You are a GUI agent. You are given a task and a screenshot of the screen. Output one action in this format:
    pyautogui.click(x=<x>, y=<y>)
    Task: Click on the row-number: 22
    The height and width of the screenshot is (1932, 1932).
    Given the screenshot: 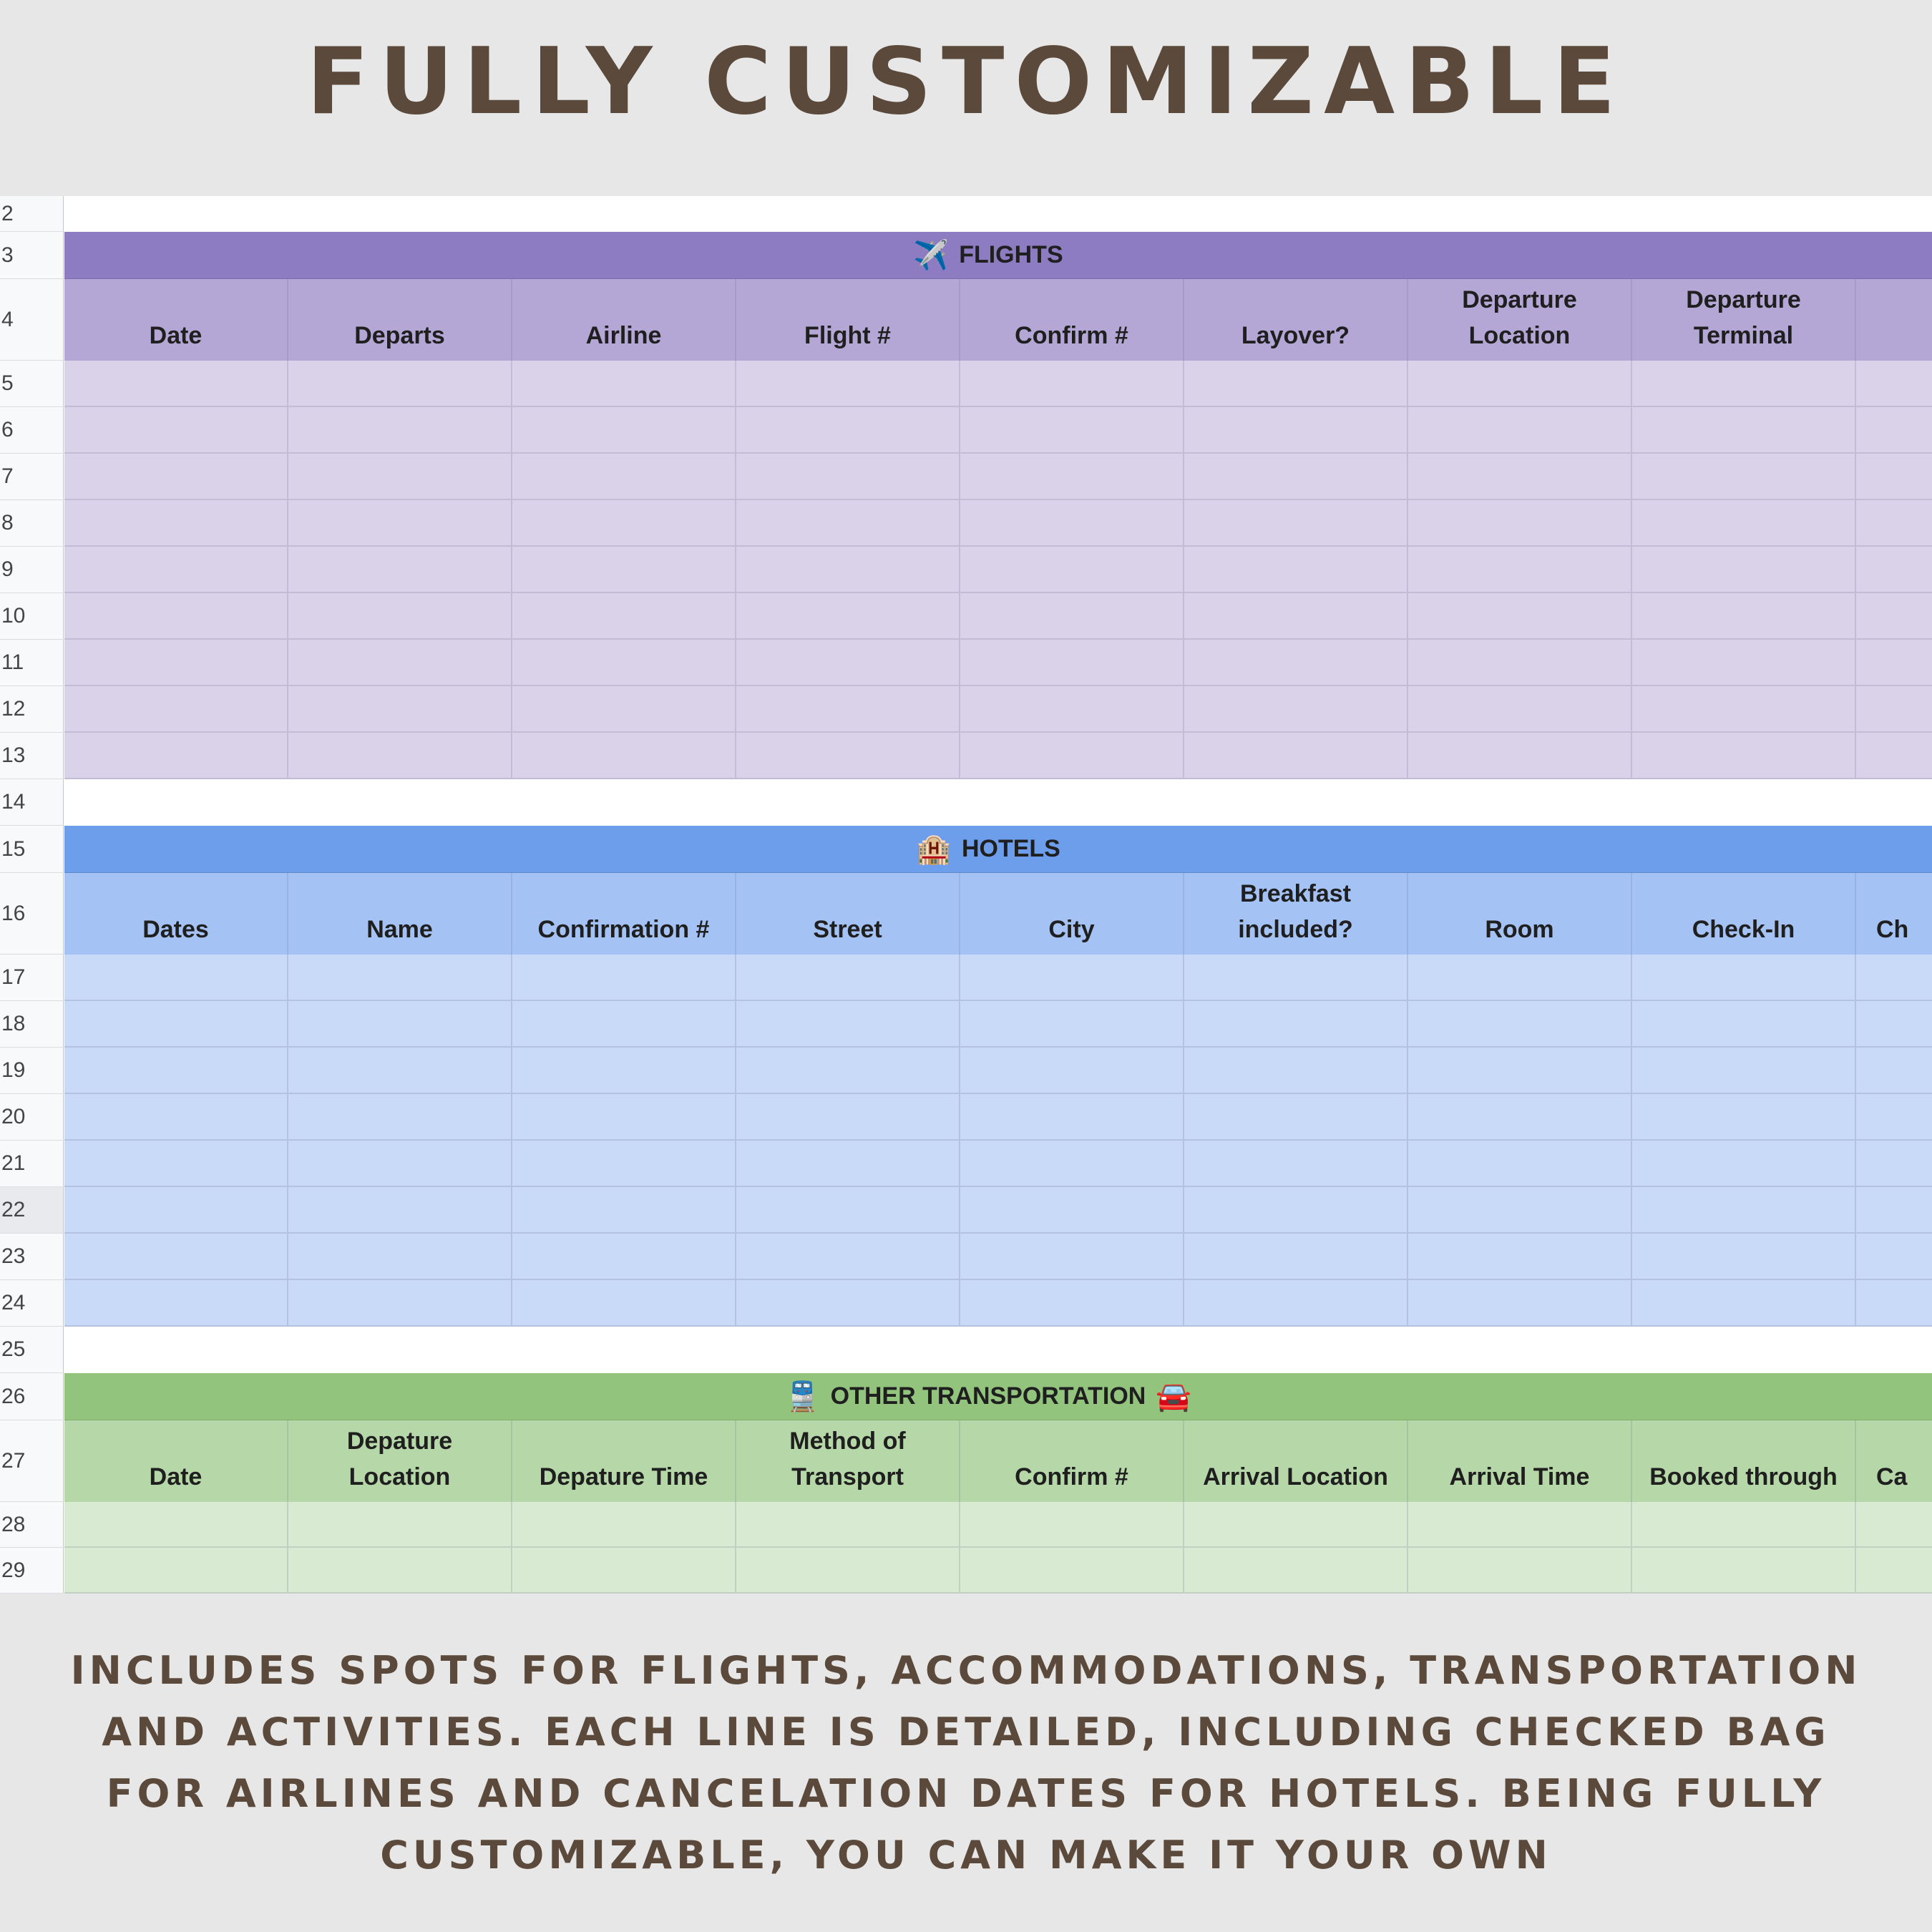 What is the action you would take?
    pyautogui.click(x=32, y=1210)
    